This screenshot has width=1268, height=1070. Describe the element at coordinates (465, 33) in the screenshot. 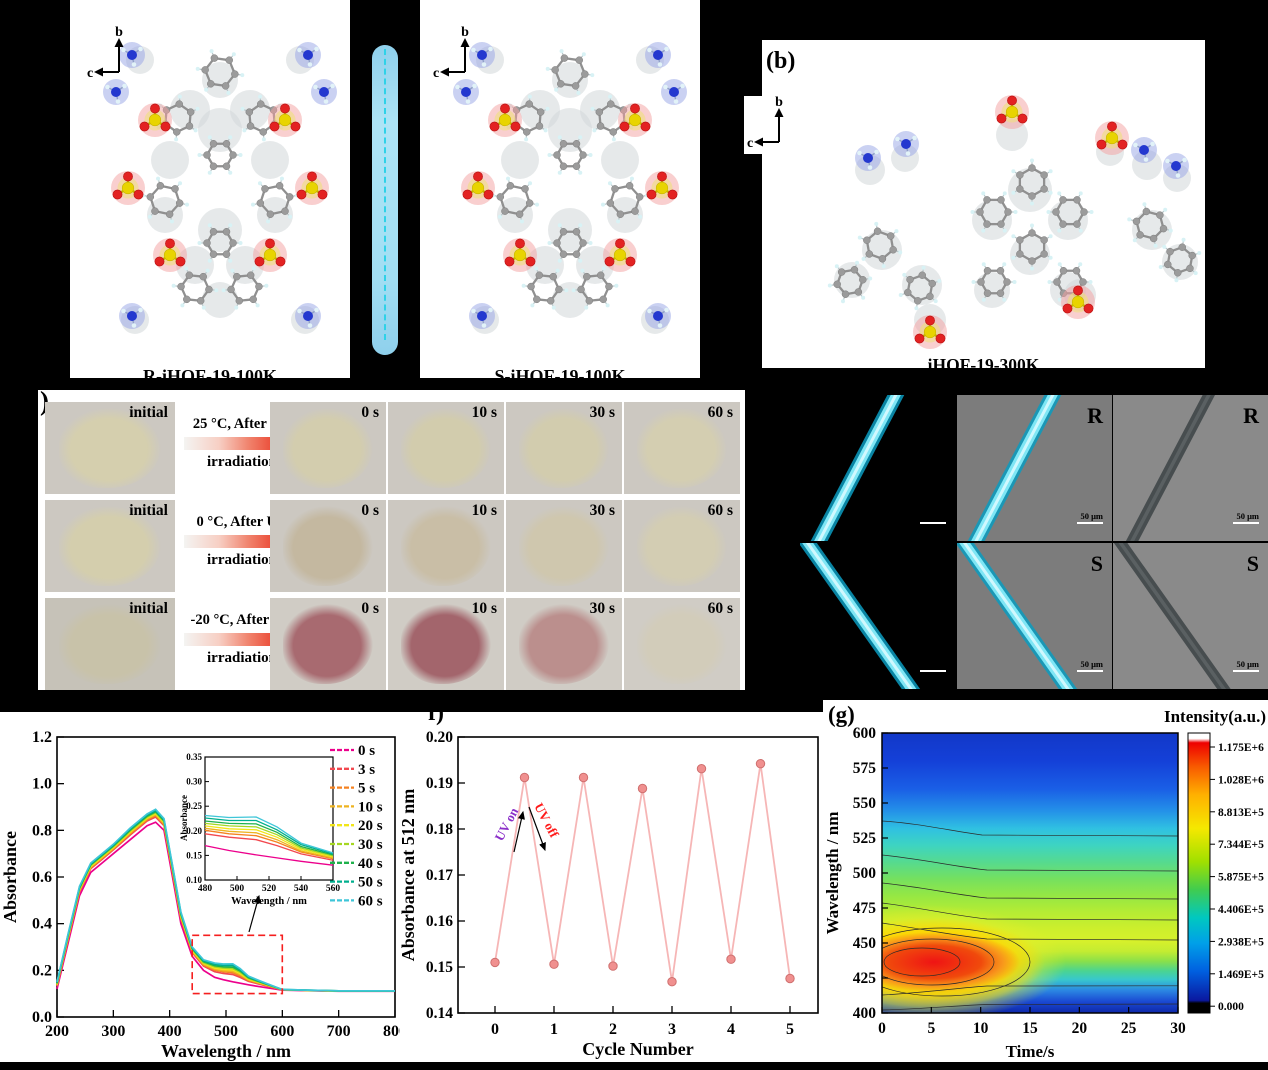

I see `svg-text: b` at that location.